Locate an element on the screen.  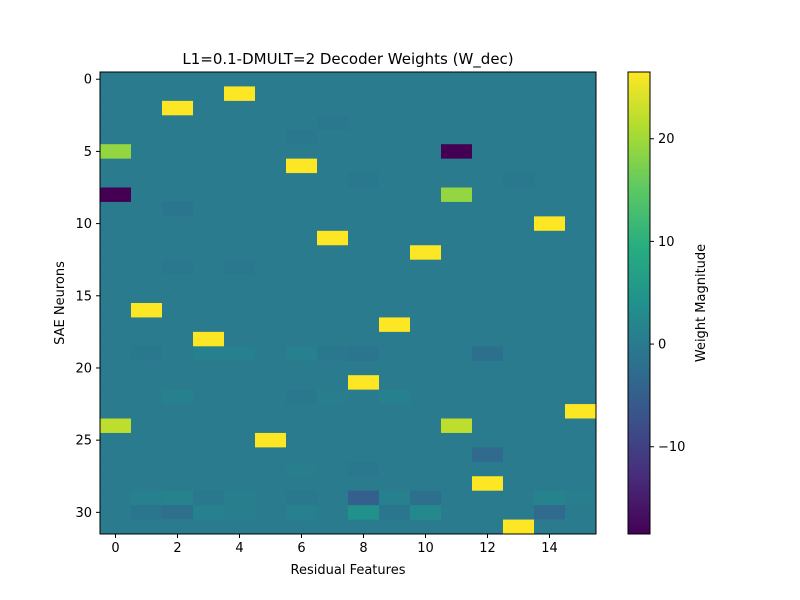
y-tick-label: 15 is located at coordinates (83, 296).